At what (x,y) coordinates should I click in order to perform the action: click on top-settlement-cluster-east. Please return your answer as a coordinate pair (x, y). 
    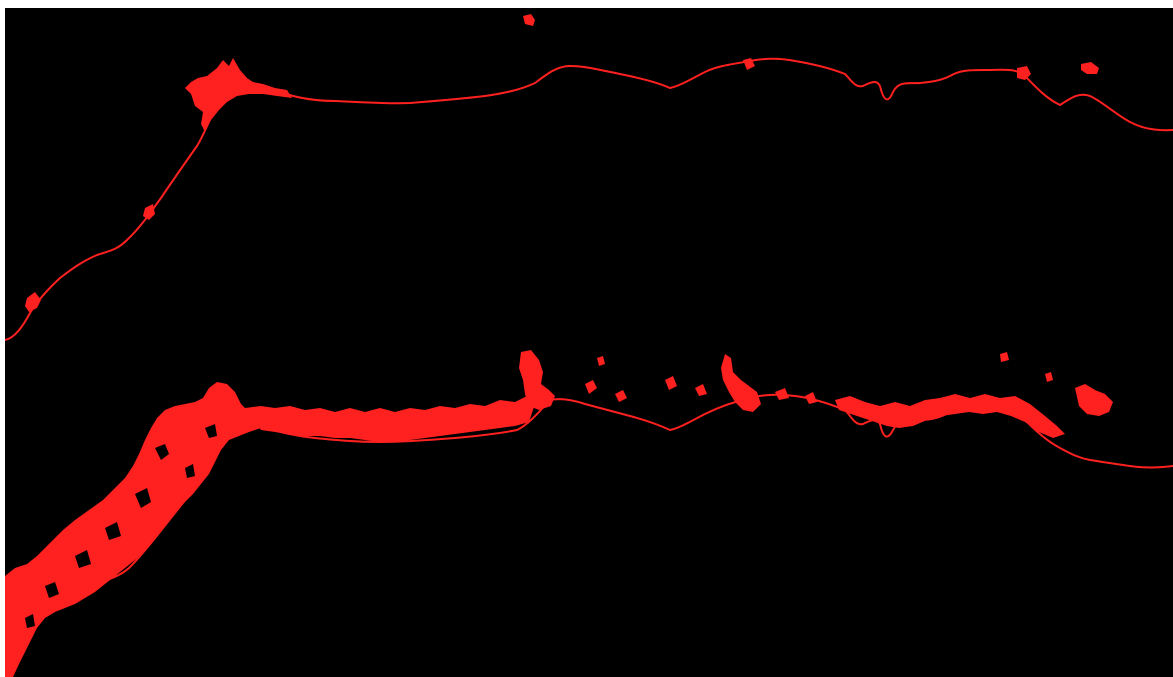
    Looking at the image, I should click on (1090, 68).